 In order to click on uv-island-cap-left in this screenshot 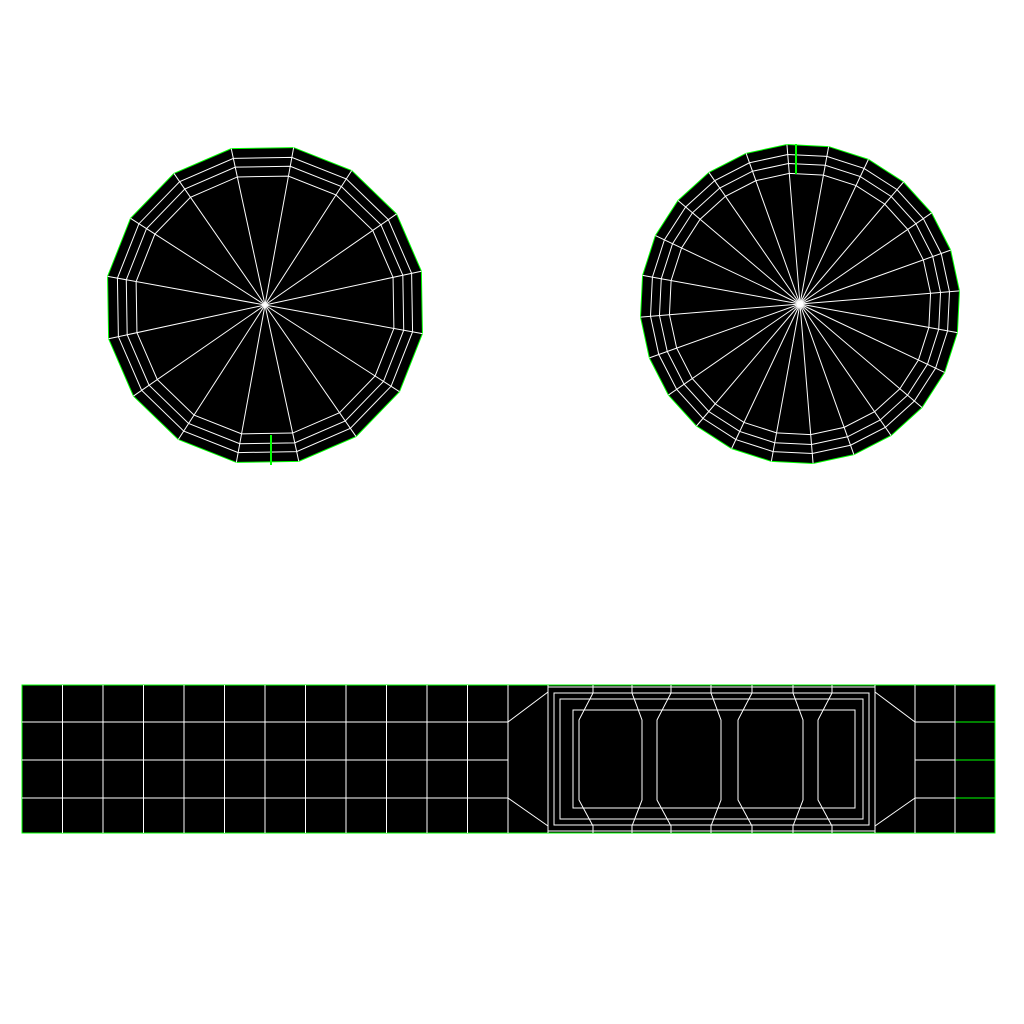, I will do `click(265, 306)`.